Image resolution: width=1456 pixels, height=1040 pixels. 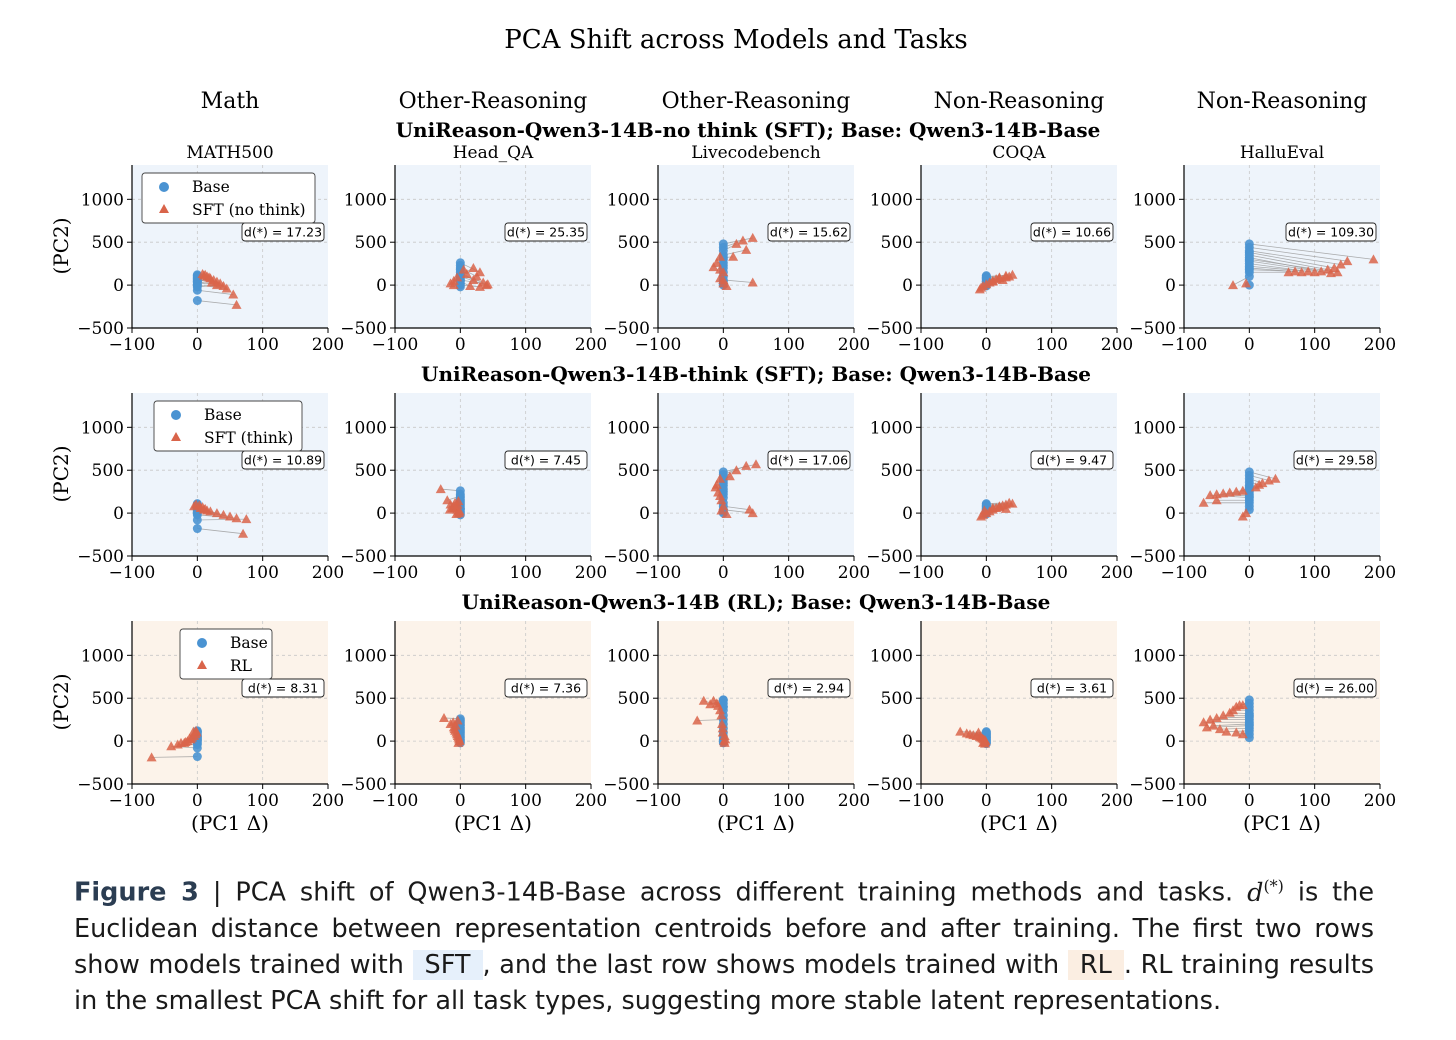 What do you see at coordinates (249, 210) in the screenshot?
I see `legend-trained-label: SFT (no think)` at bounding box center [249, 210].